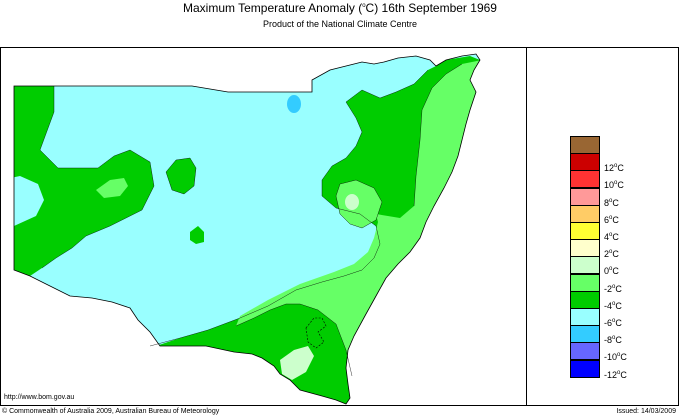 The height and width of the screenshot is (420, 680). I want to click on legend-label: -4oC, so click(613, 305).